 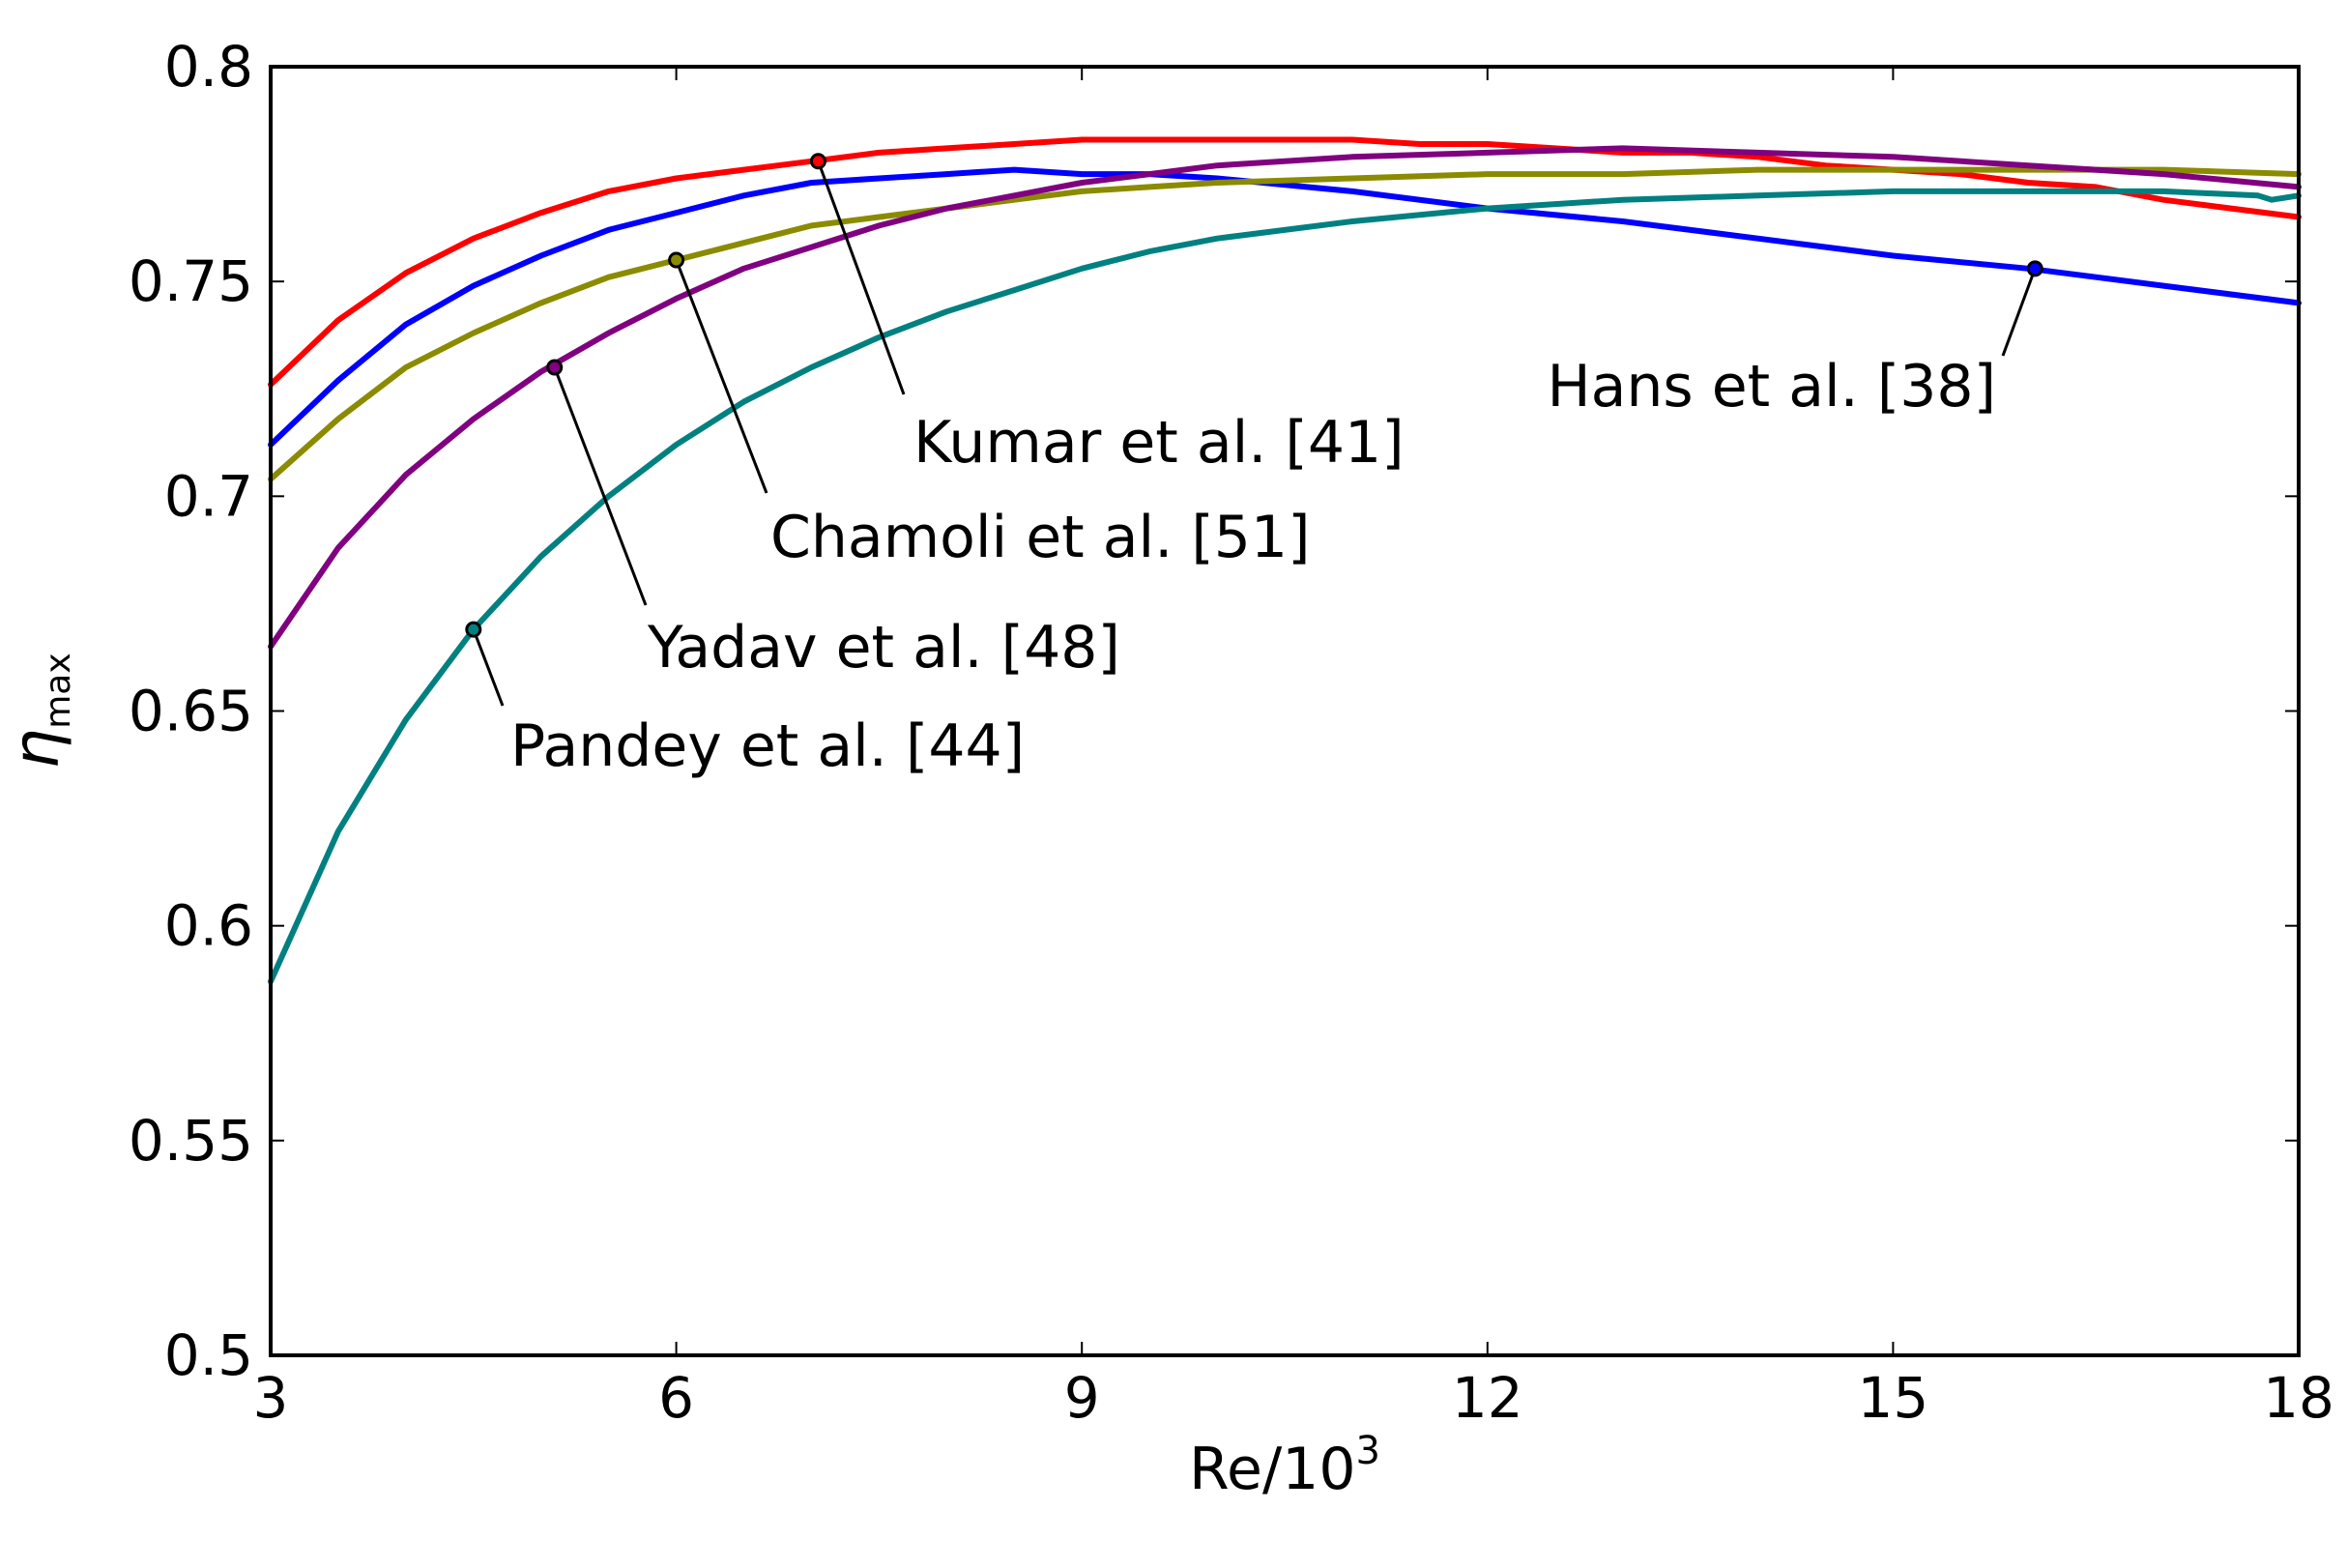 I want to click on y-axis-title: ηmax, so click(x=39, y=711).